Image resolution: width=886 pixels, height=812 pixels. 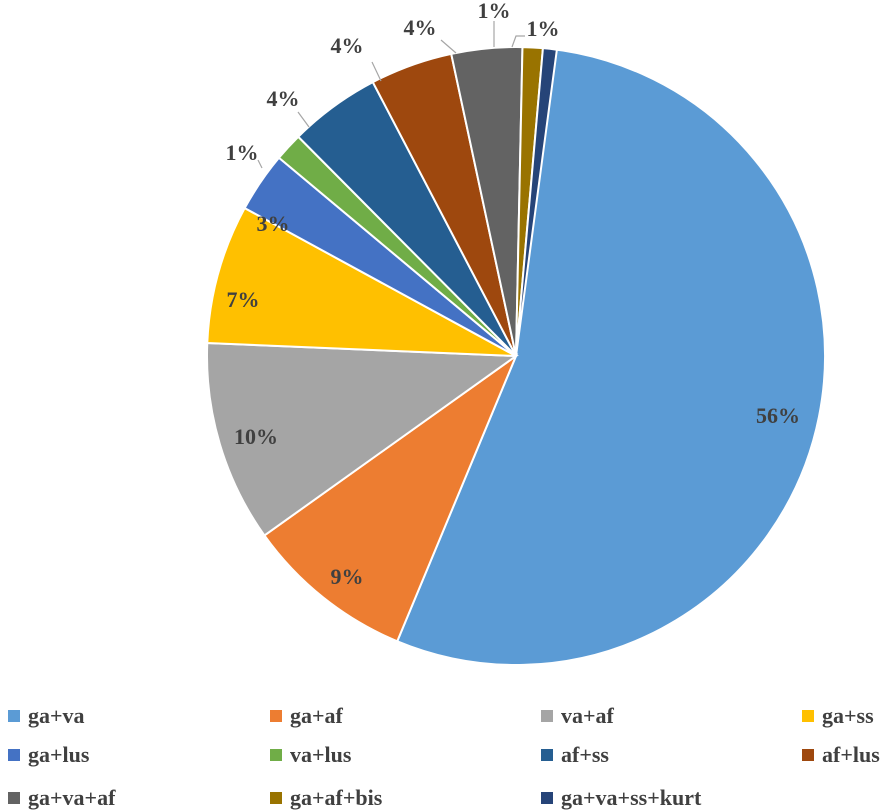 I want to click on legend-label: af+ss, so click(x=585, y=754).